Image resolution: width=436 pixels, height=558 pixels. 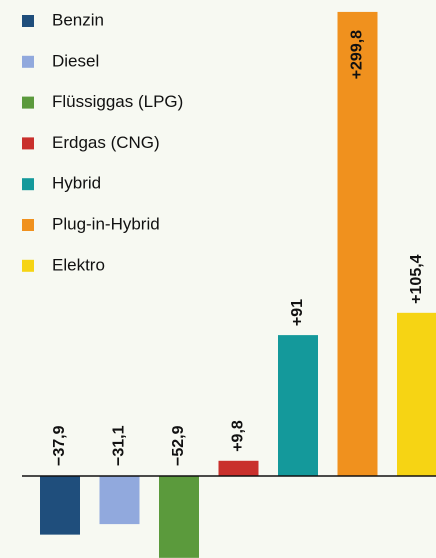 I want to click on legend-label: Elektro, so click(x=78, y=264).